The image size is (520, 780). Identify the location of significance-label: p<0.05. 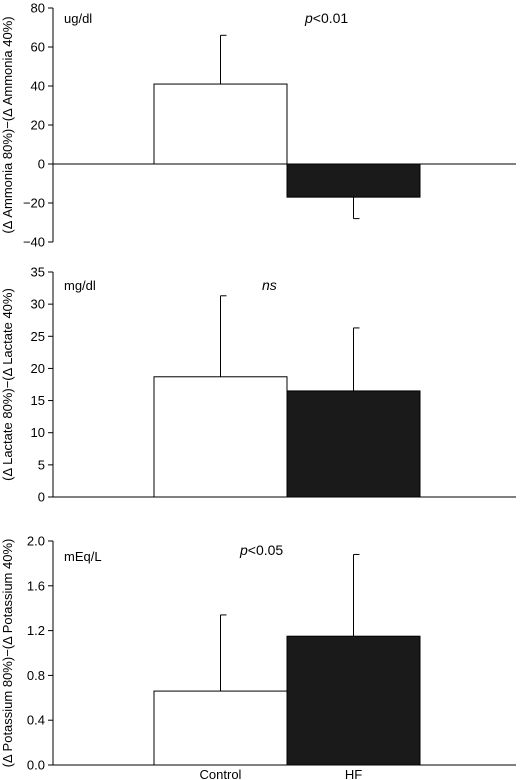
(261, 550).